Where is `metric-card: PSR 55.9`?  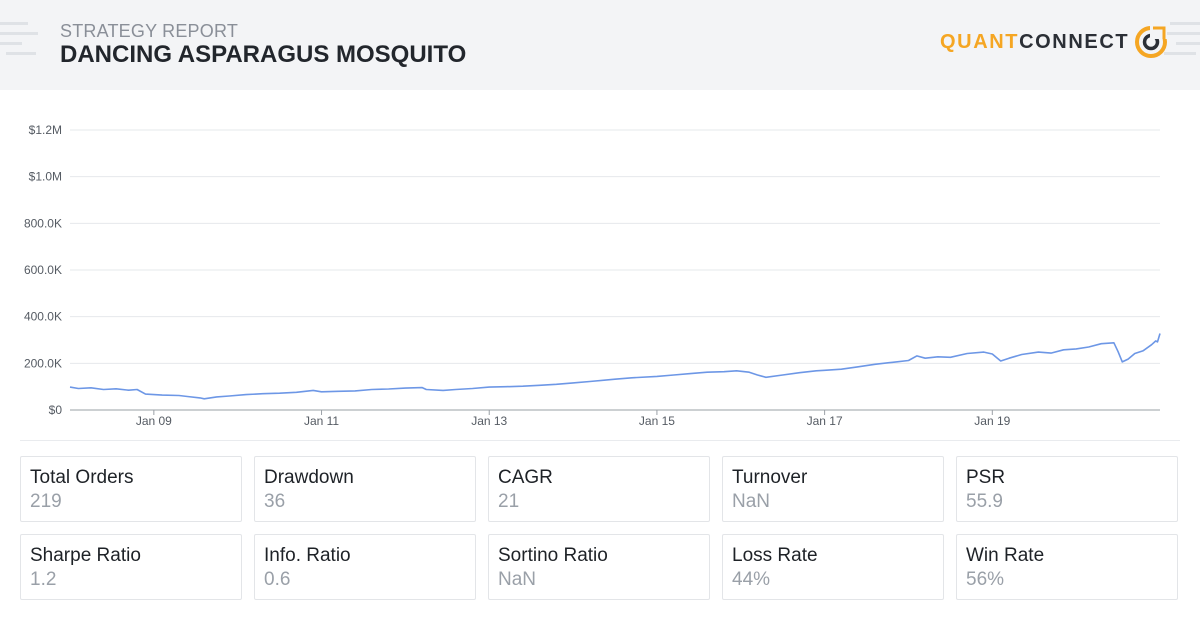 metric-card: PSR 55.9 is located at coordinates (1067, 489).